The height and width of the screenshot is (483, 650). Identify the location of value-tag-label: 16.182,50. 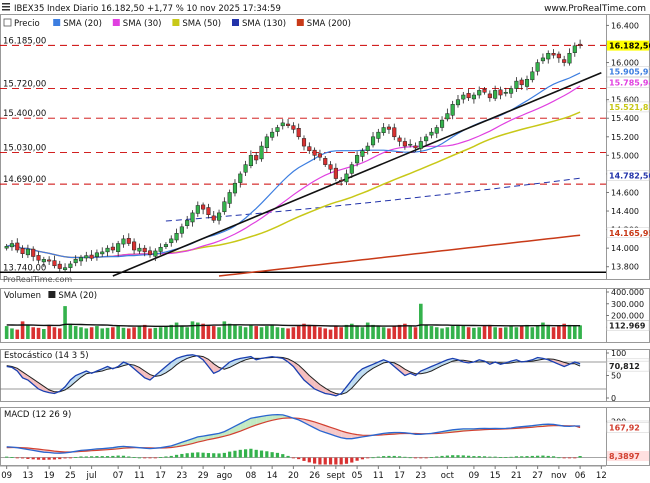
(629, 46).